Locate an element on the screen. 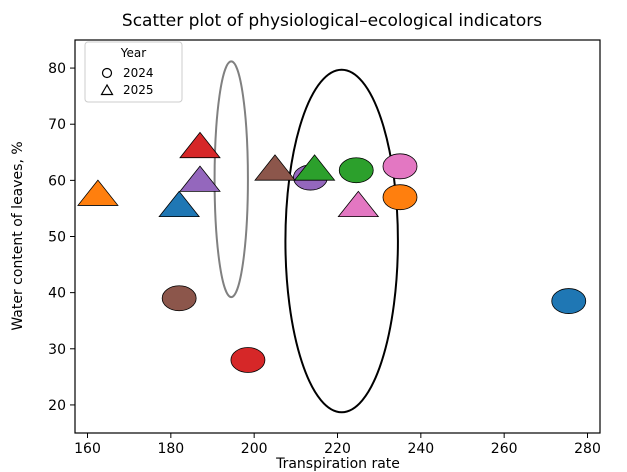  y-tick-label: 70 is located at coordinates (57, 125).